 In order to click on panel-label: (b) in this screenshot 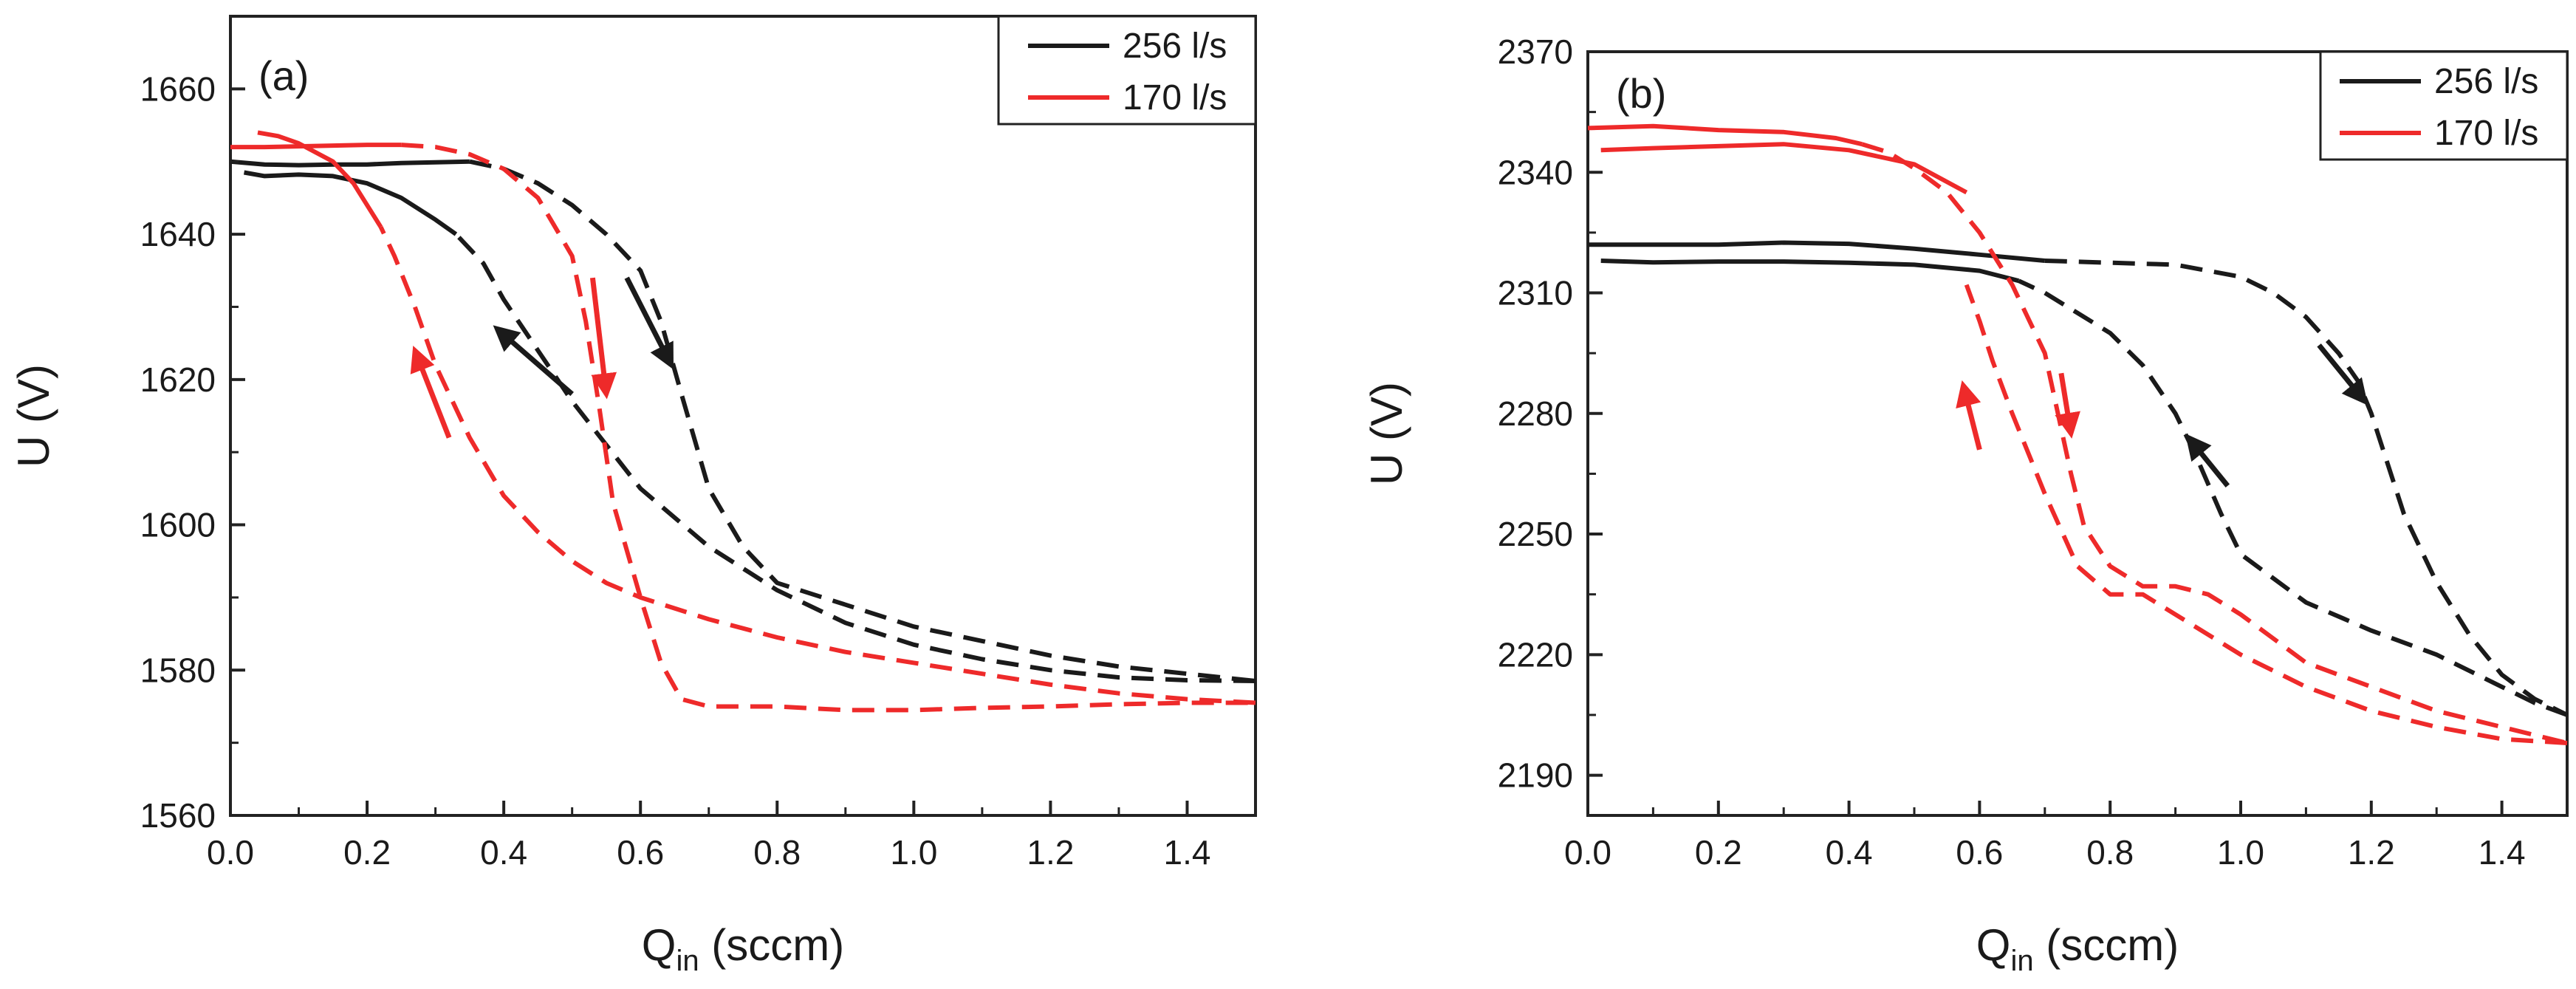, I will do `click(1641, 93)`.